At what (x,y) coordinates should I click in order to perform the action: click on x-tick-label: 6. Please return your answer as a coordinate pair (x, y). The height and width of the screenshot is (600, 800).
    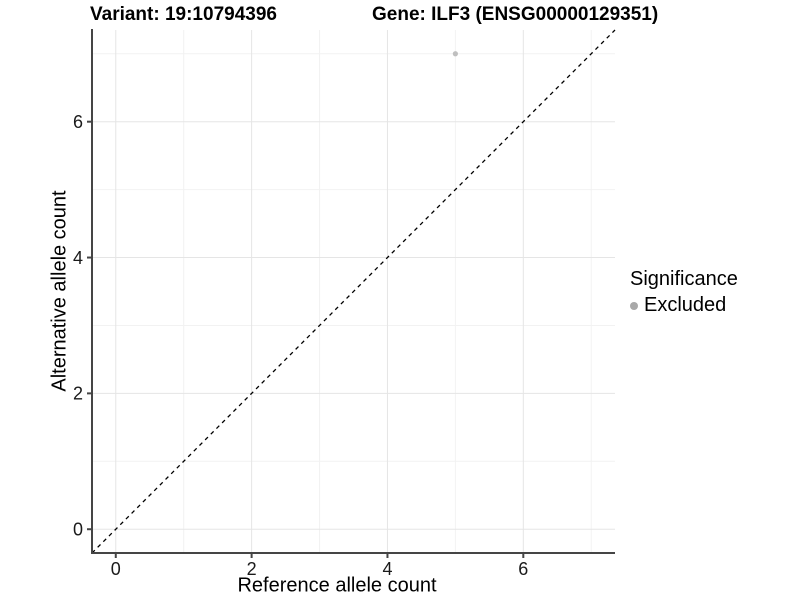
    Looking at the image, I should click on (523, 569).